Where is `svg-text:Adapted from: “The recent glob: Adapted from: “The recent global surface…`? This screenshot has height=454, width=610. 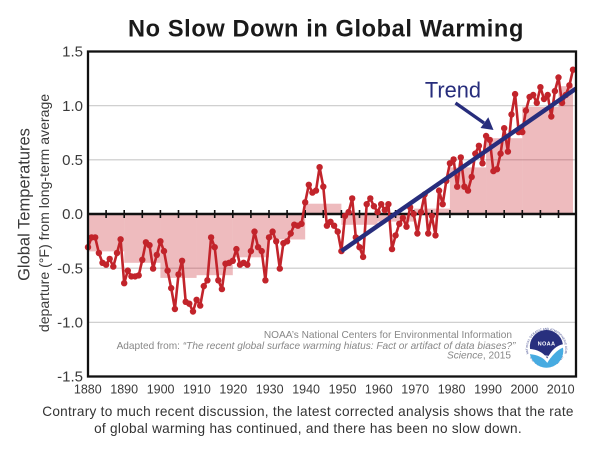
svg-text:Adapted from: “The recent glob: Adapted from: “The recent global surface… is located at coordinates (317, 346).